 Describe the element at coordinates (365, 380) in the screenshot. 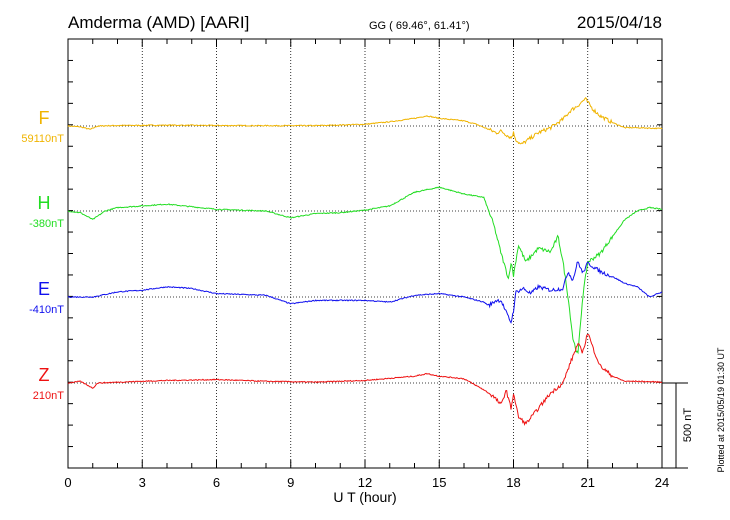

I see `series-line-Z` at that location.